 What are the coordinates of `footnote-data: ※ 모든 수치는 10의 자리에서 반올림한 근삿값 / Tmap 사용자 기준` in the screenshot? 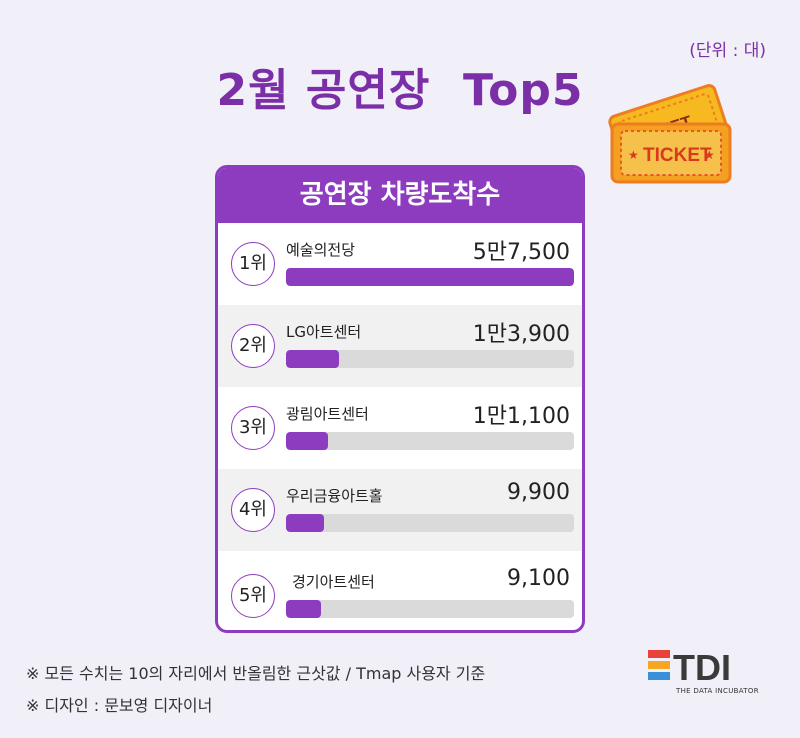 It's located at (256, 673).